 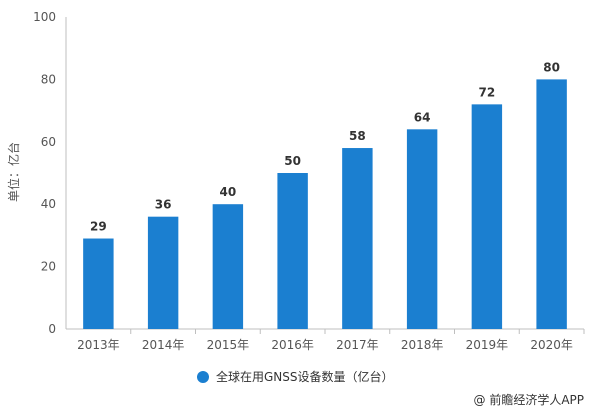 What do you see at coordinates (331, 340) in the screenshot?
I see `x-axis-ticks: 2013年 2014年 2015年 2016年 2017年 2018年 2019年 2020年` at bounding box center [331, 340].